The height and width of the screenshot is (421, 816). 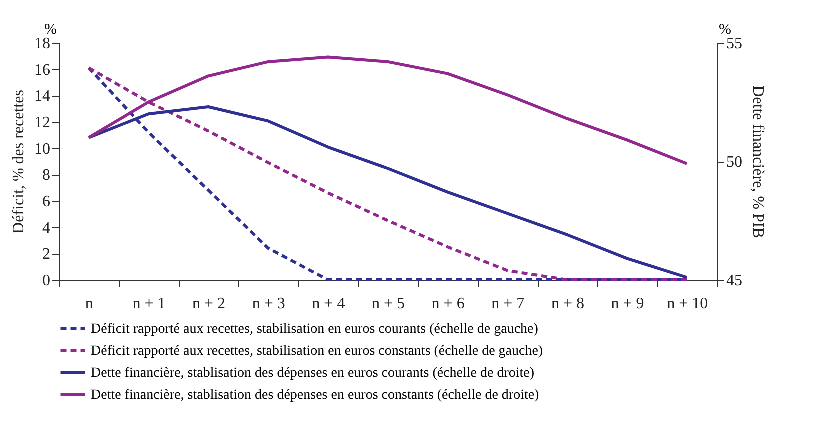 What do you see at coordinates (734, 44) in the screenshot?
I see `y2-tick-label: 55` at bounding box center [734, 44].